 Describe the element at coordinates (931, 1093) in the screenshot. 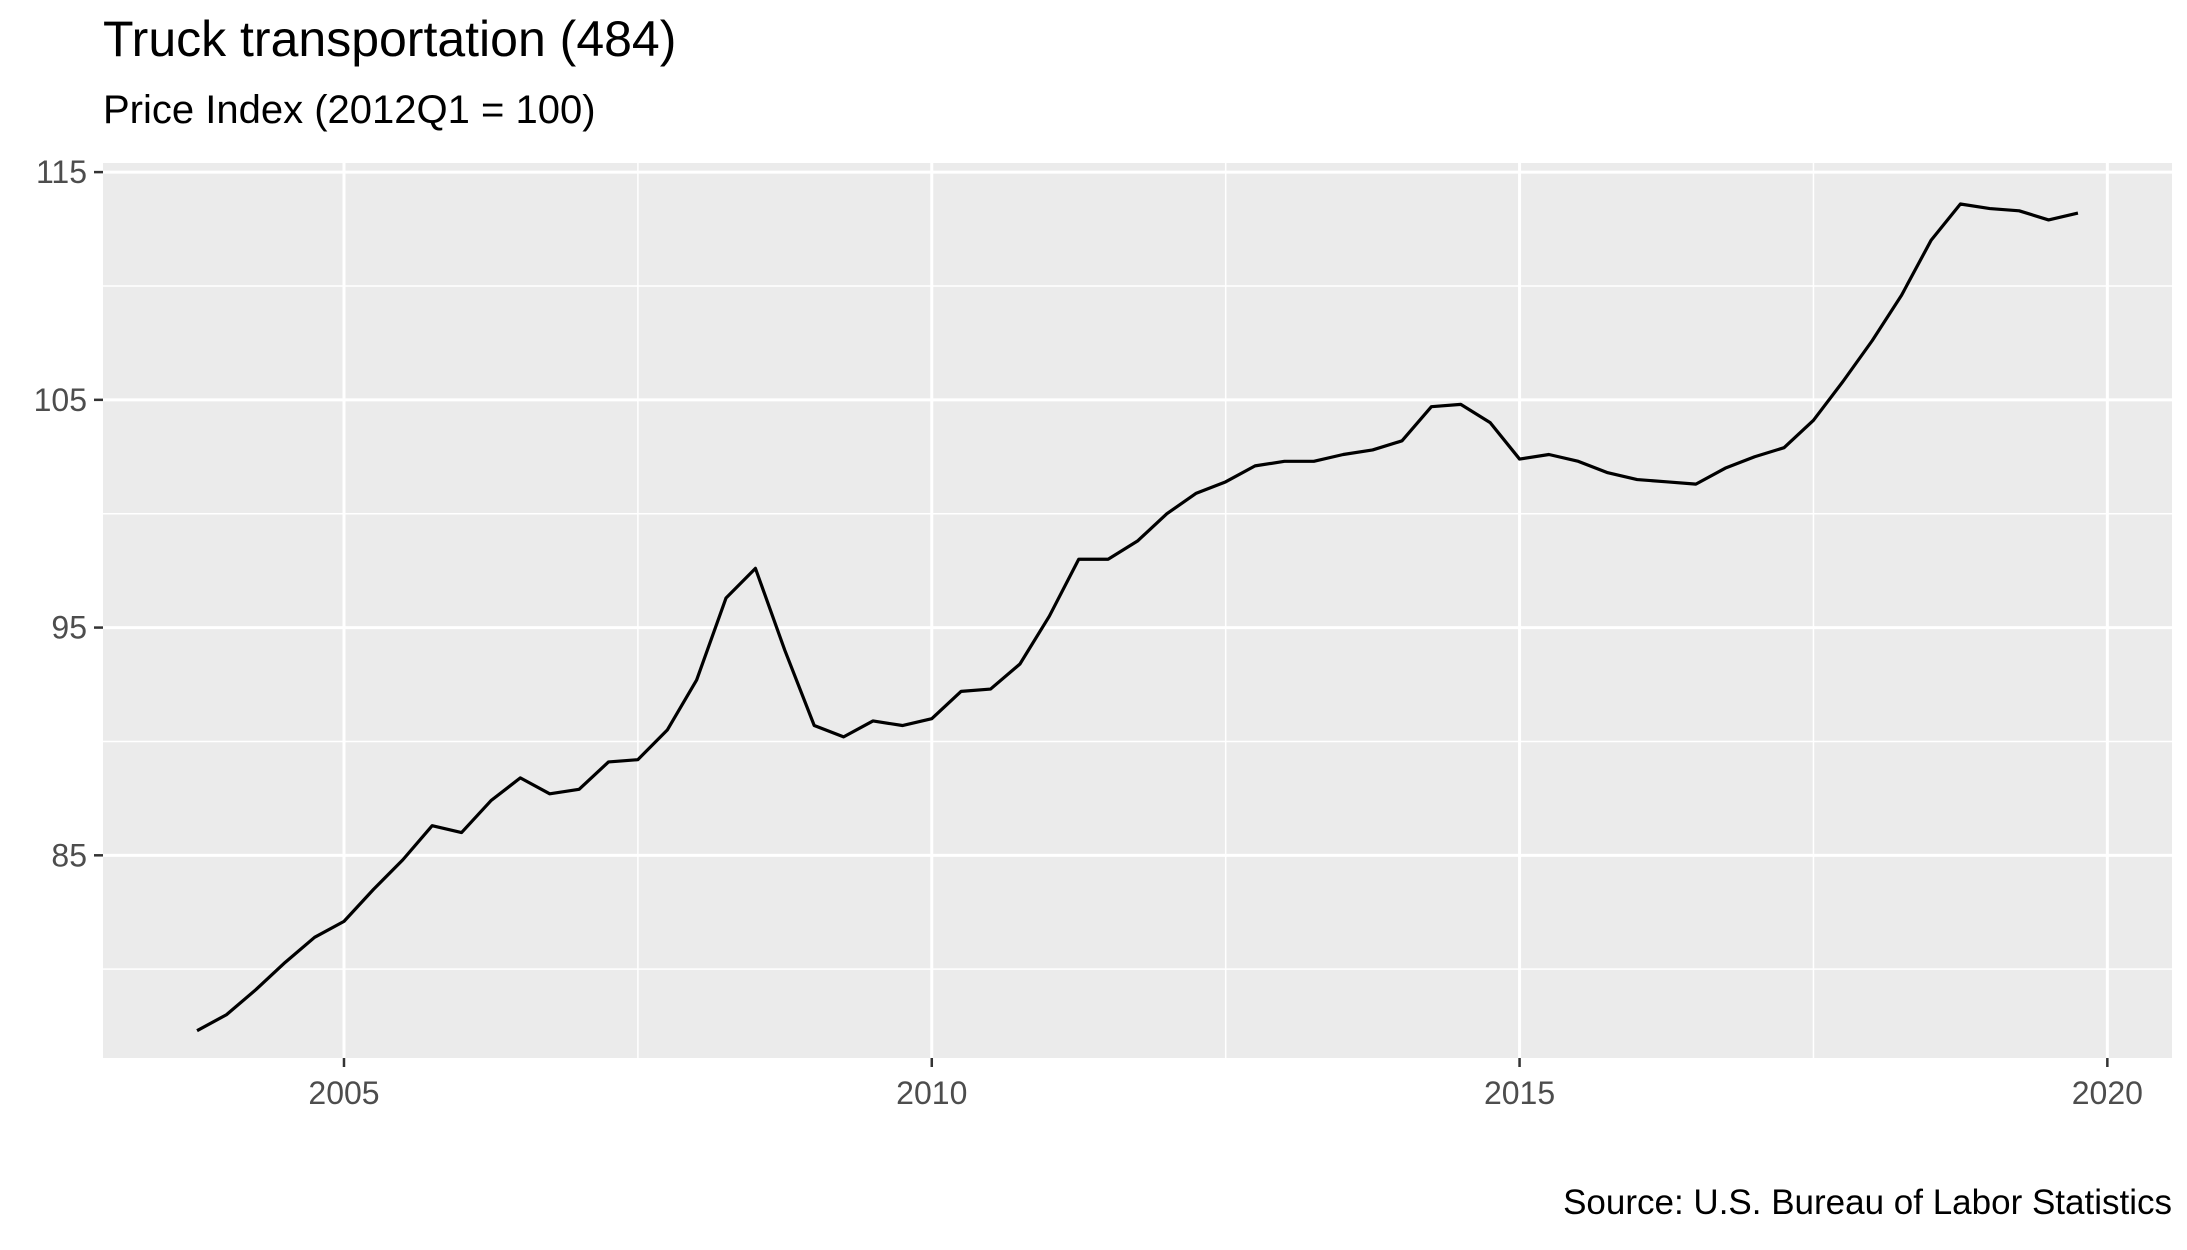

I see `x-tick-label: 2010` at that location.